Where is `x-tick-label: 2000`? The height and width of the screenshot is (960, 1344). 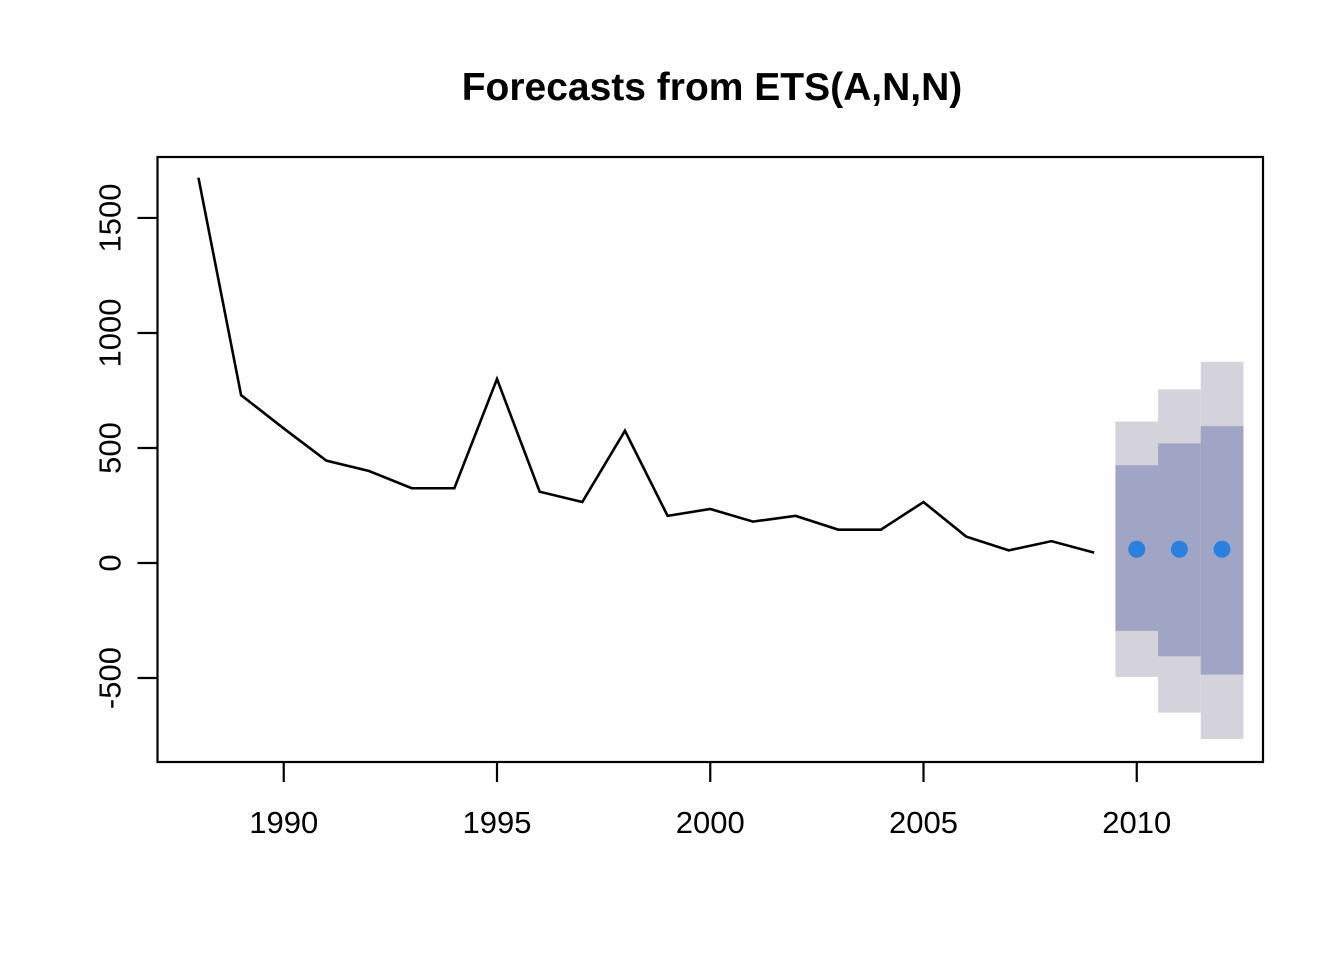 x-tick-label: 2000 is located at coordinates (710, 822).